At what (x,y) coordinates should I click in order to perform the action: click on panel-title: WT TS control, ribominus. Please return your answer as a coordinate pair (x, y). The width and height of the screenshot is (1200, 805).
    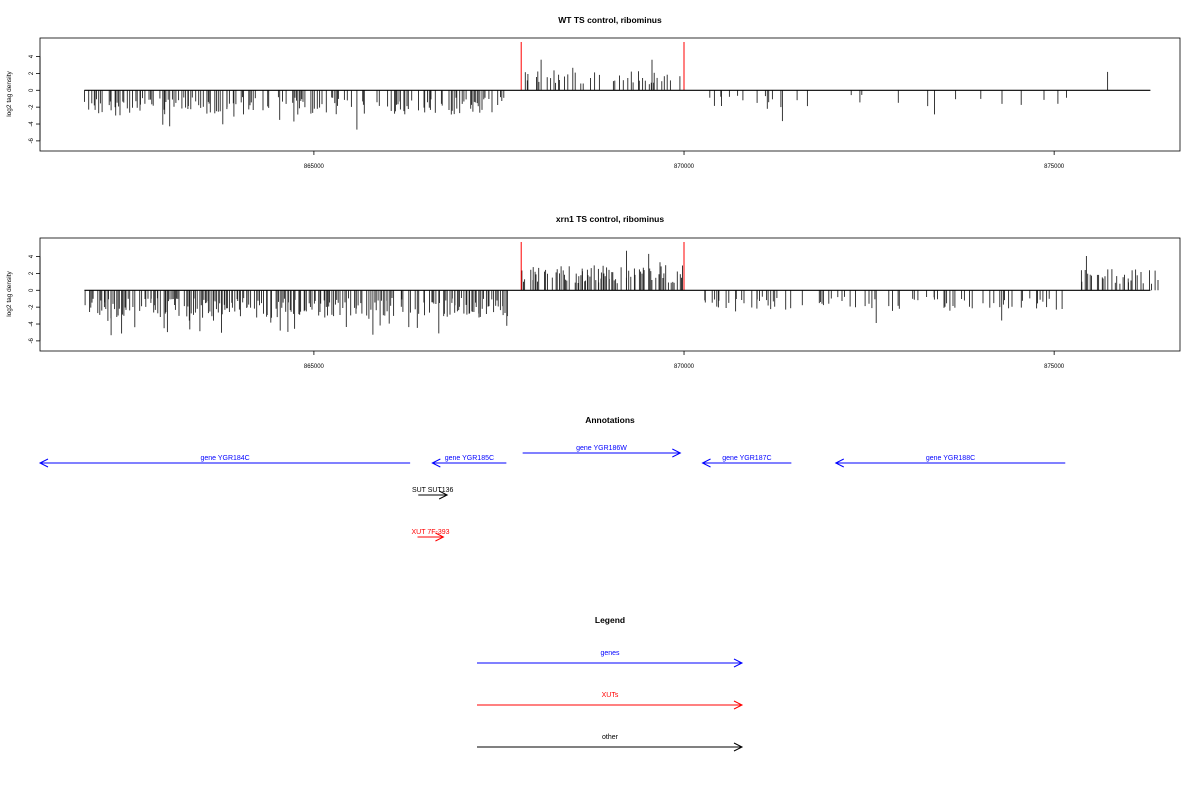
    Looking at the image, I should click on (610, 20).